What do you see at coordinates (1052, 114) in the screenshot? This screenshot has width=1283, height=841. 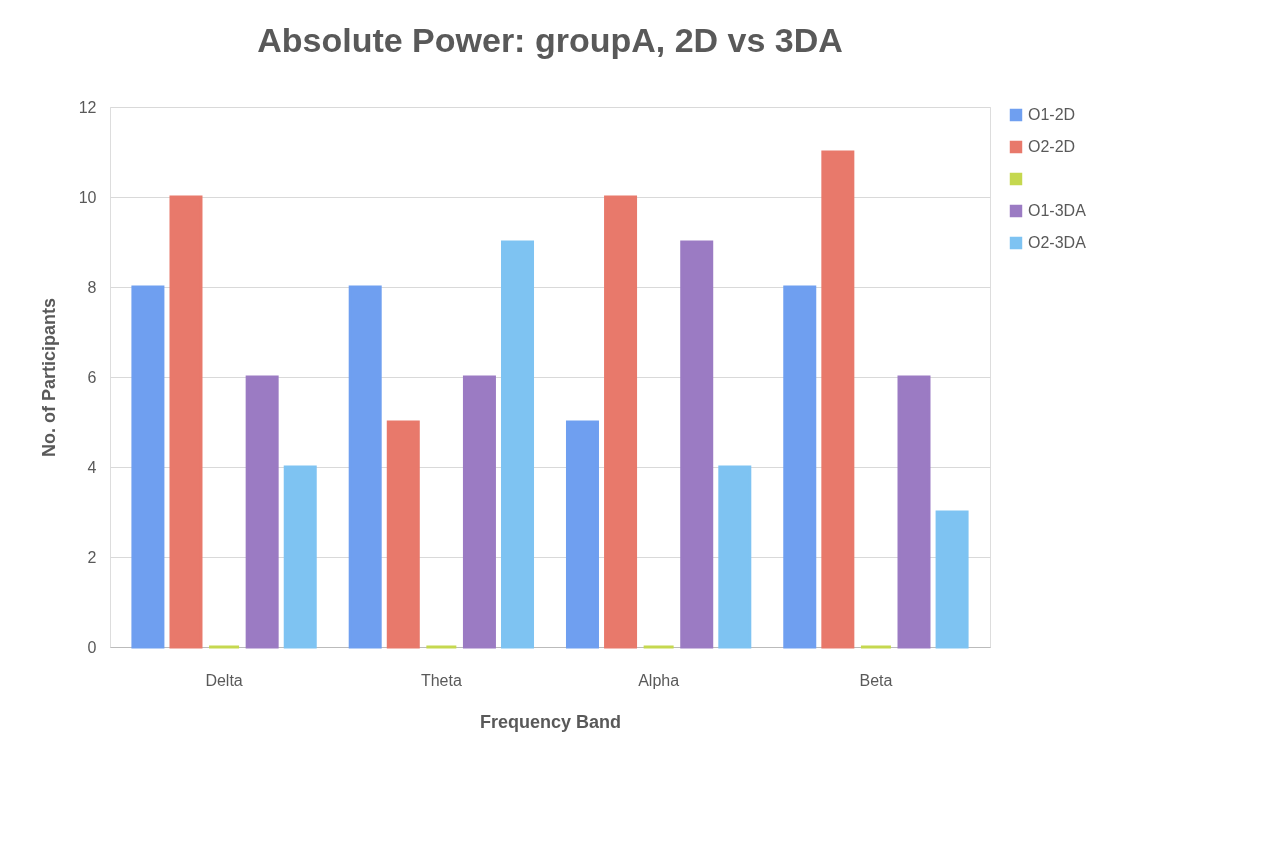 I see `legend-label: O1-2D` at bounding box center [1052, 114].